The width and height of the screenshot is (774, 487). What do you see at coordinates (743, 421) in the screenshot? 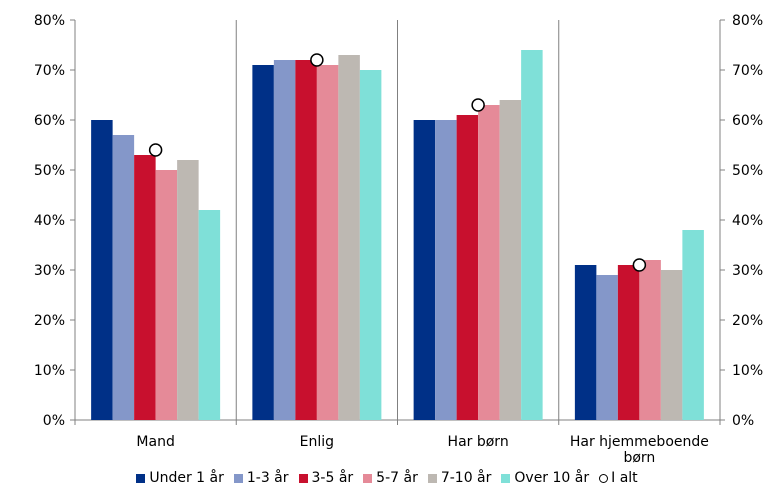
I see `y-tick-label-right: 0%` at bounding box center [743, 421].